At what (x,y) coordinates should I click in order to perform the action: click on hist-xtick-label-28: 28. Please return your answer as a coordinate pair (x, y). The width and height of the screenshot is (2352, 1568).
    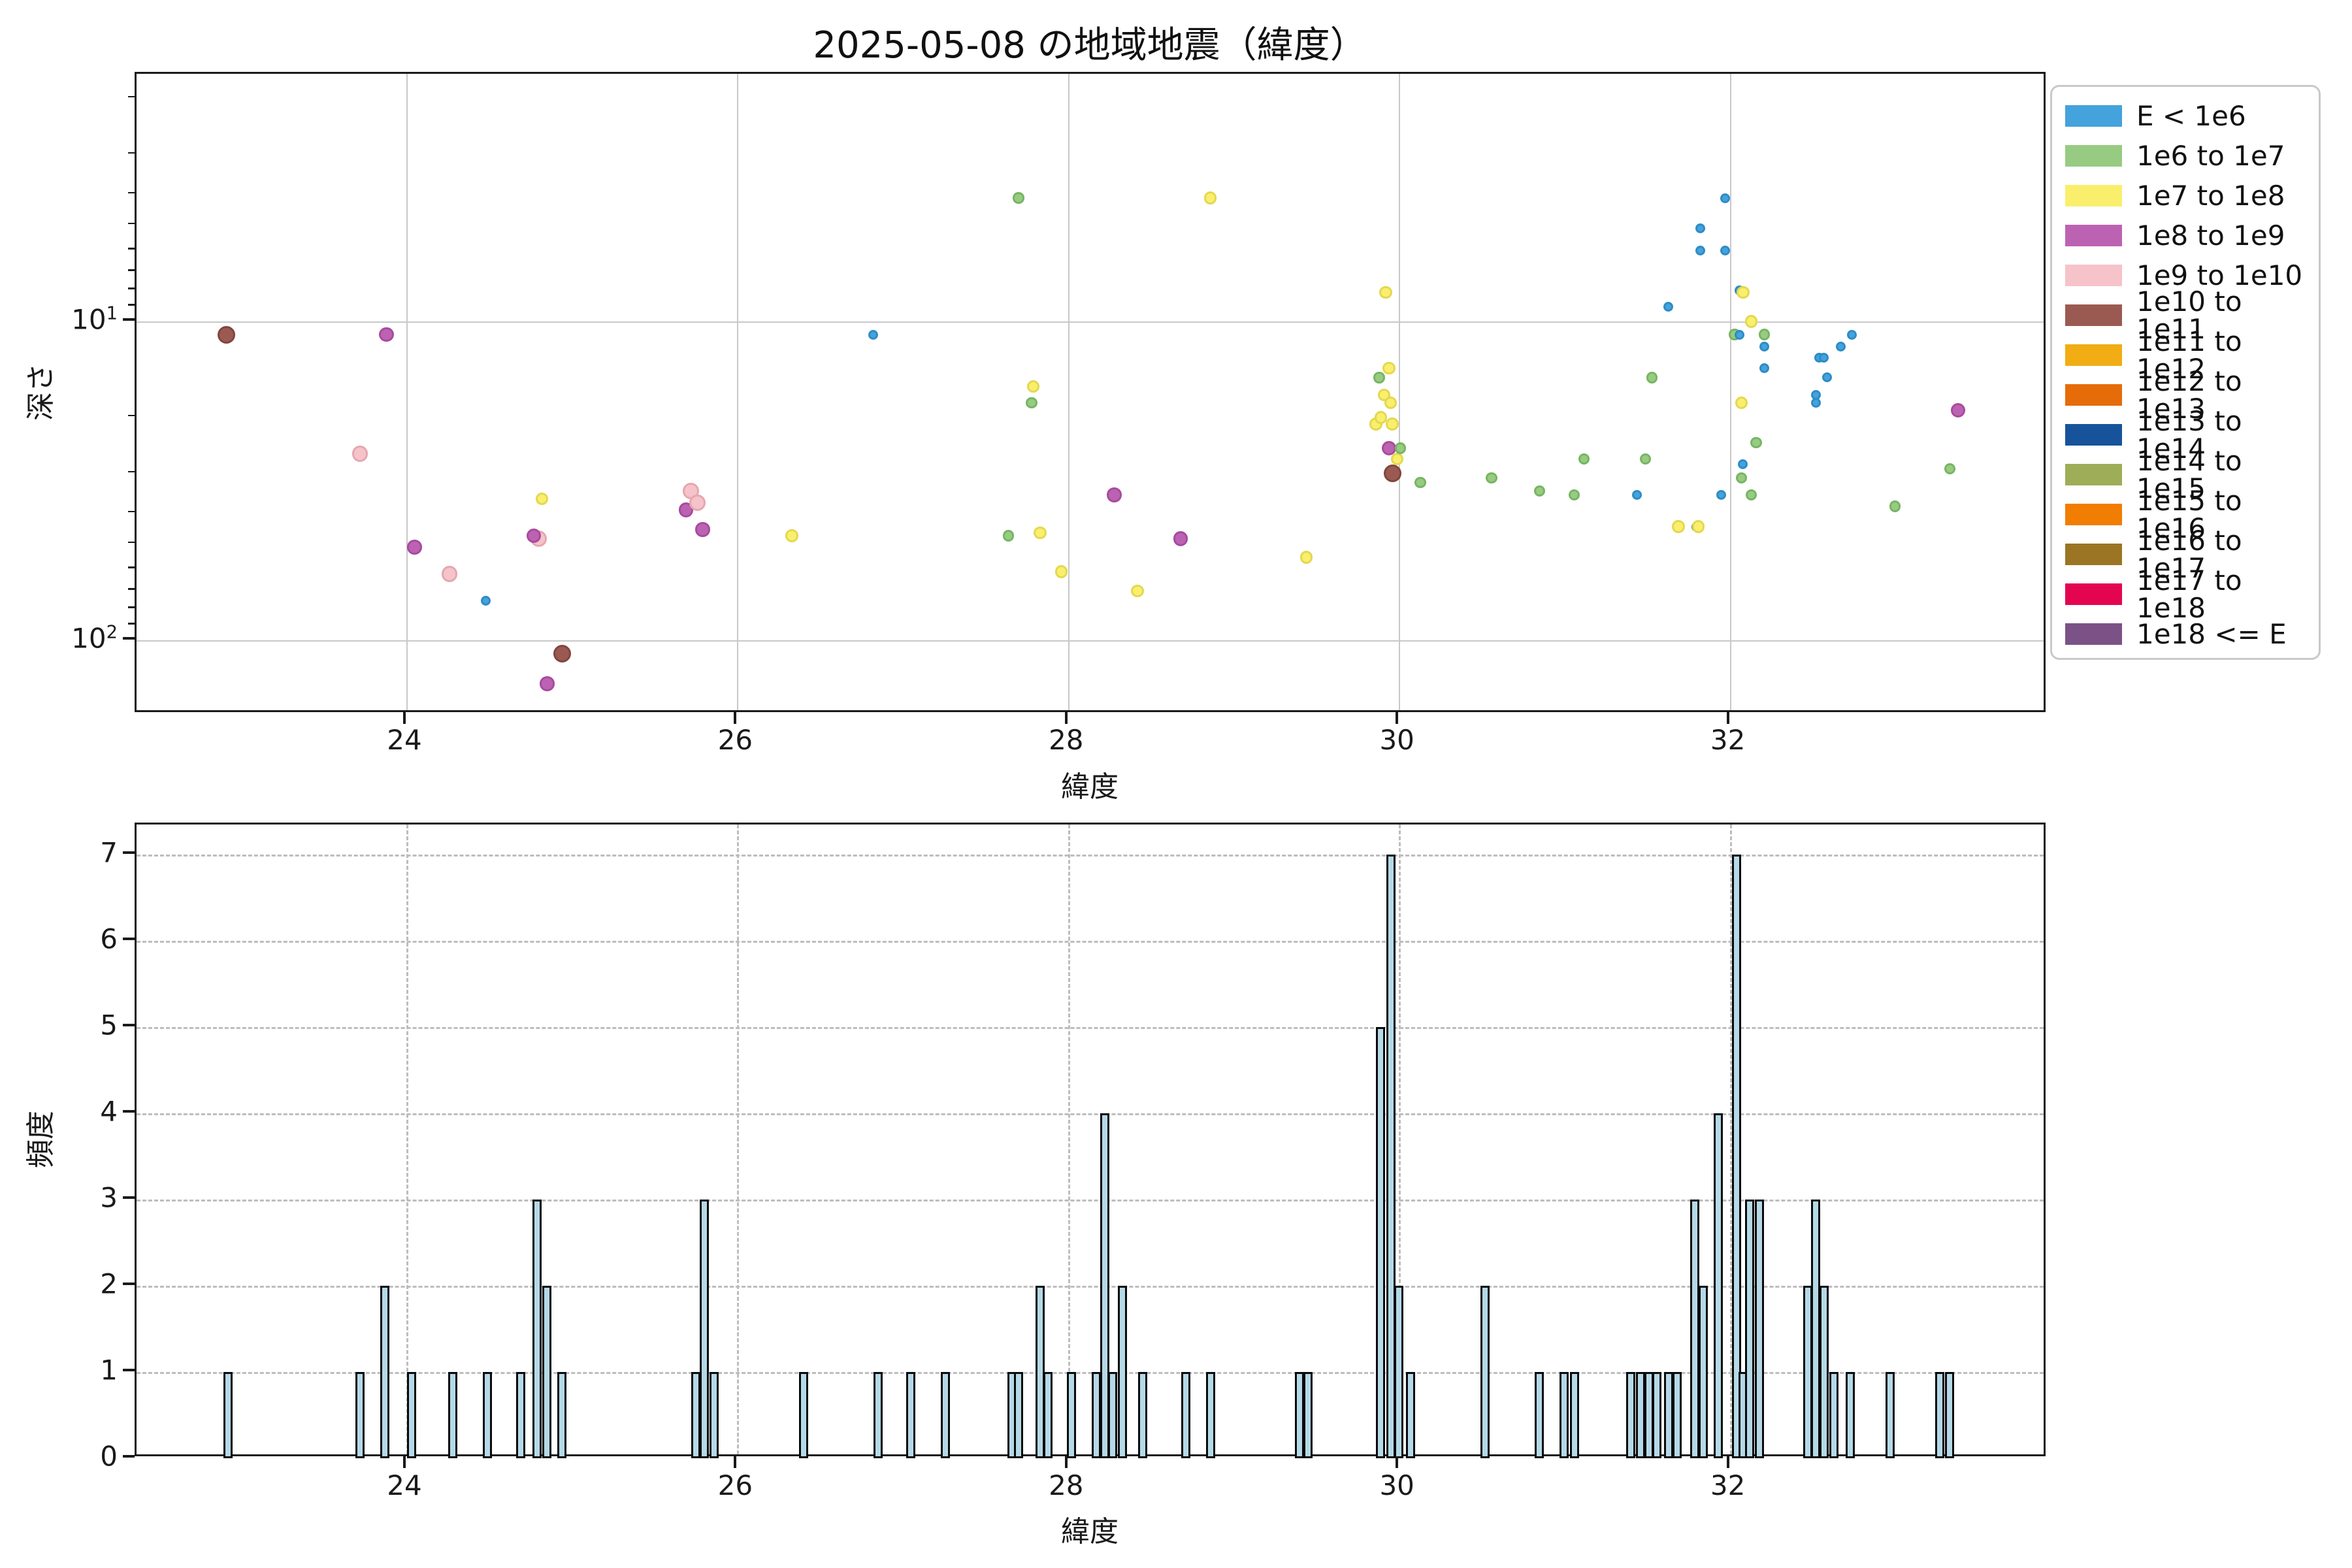
    Looking at the image, I should click on (1066, 1485).